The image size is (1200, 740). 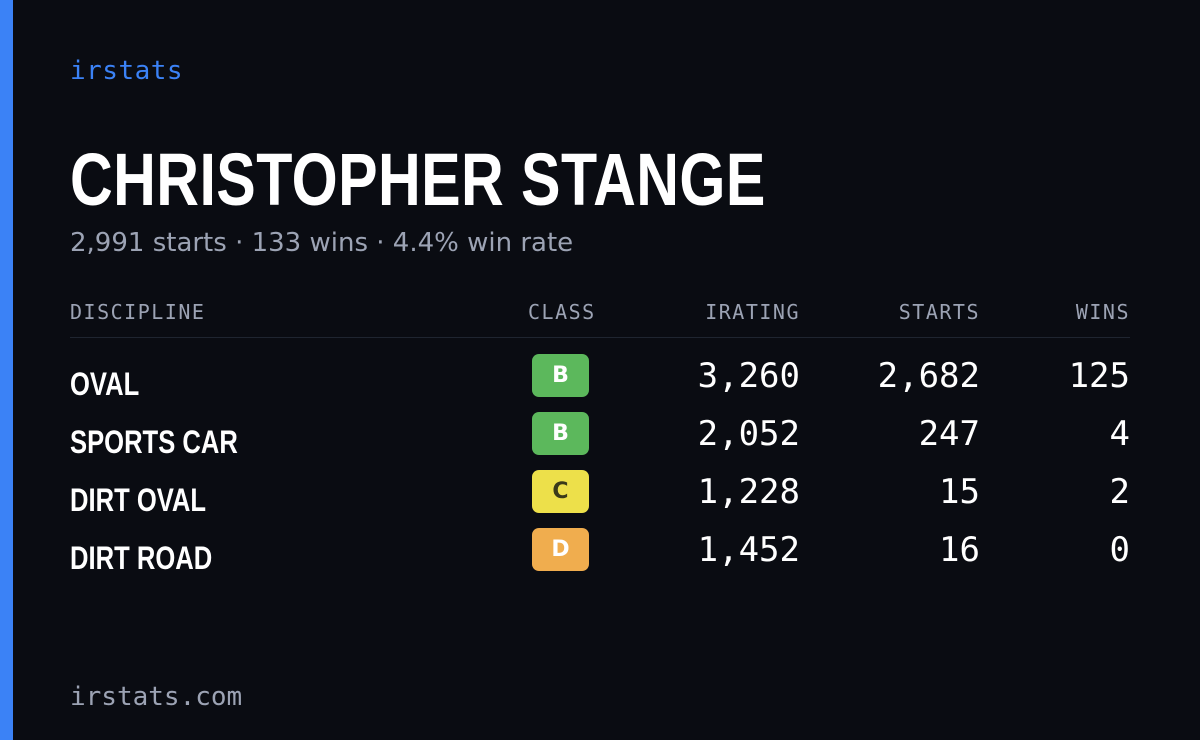 I want to click on header-class: CLASS, so click(x=562, y=312).